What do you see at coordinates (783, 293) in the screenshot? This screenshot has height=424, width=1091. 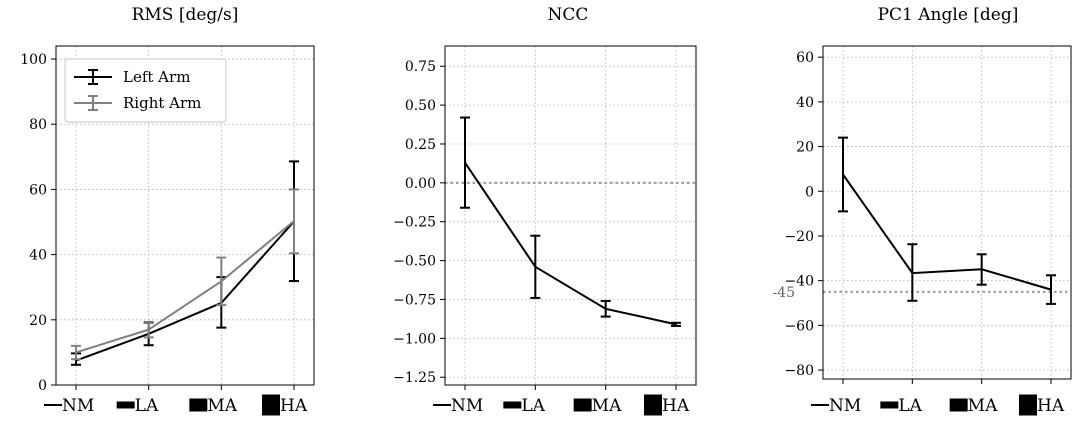 I see `pc1-reference-label: -45` at bounding box center [783, 293].